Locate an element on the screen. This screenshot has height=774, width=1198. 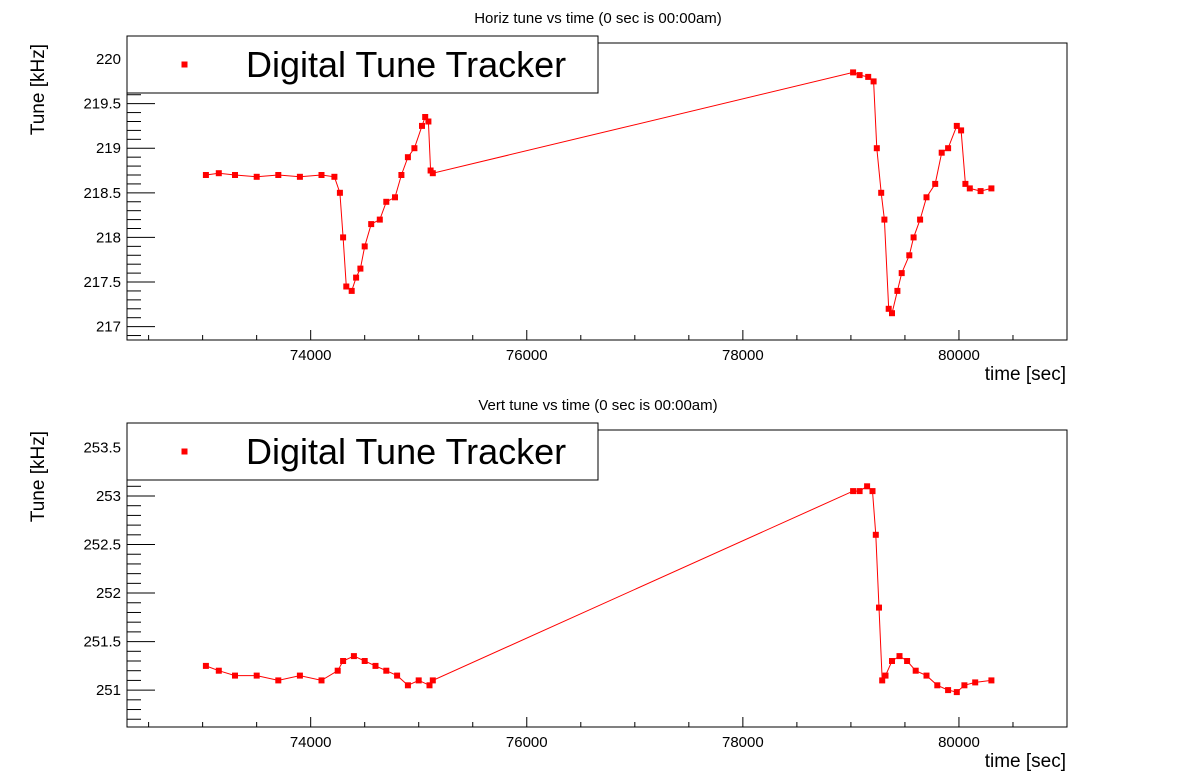
horiz-y-tick-label: 220 is located at coordinates (108, 59).